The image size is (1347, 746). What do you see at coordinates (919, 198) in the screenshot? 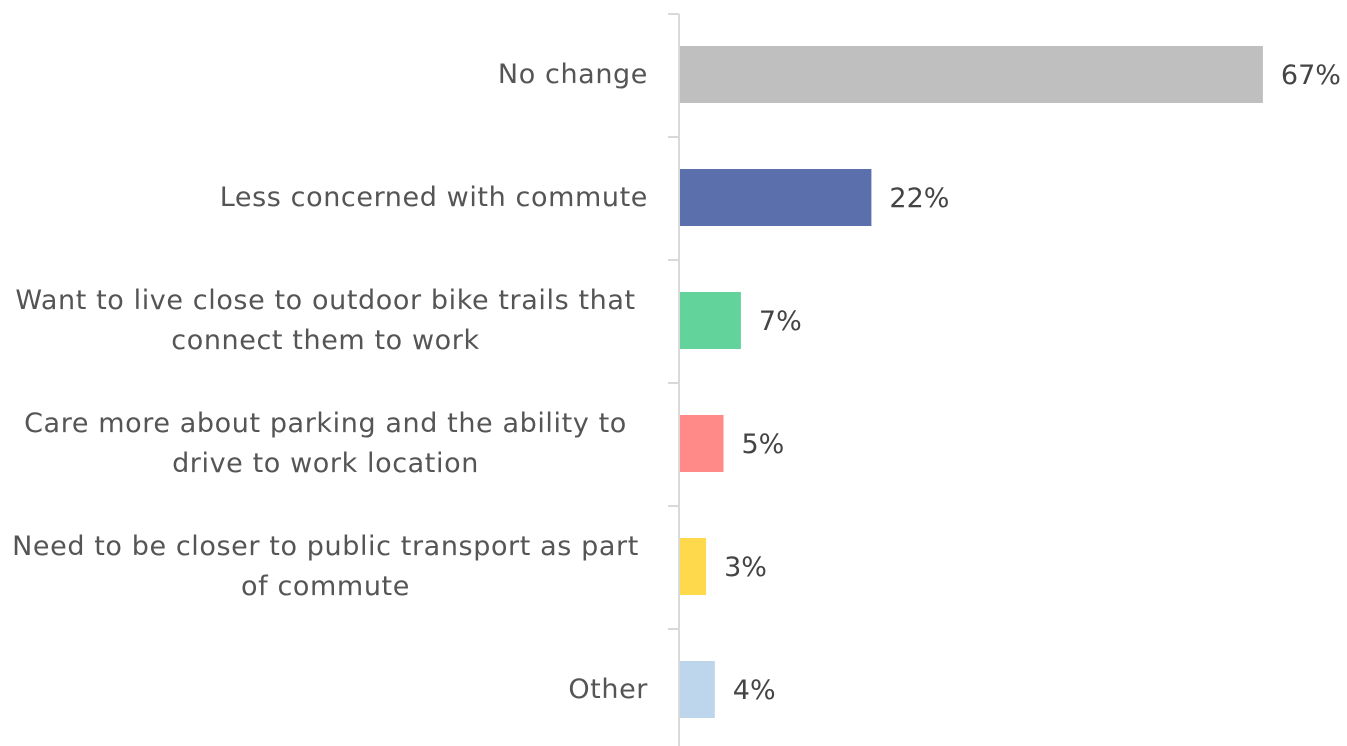
I see `value-label: 22%` at bounding box center [919, 198].